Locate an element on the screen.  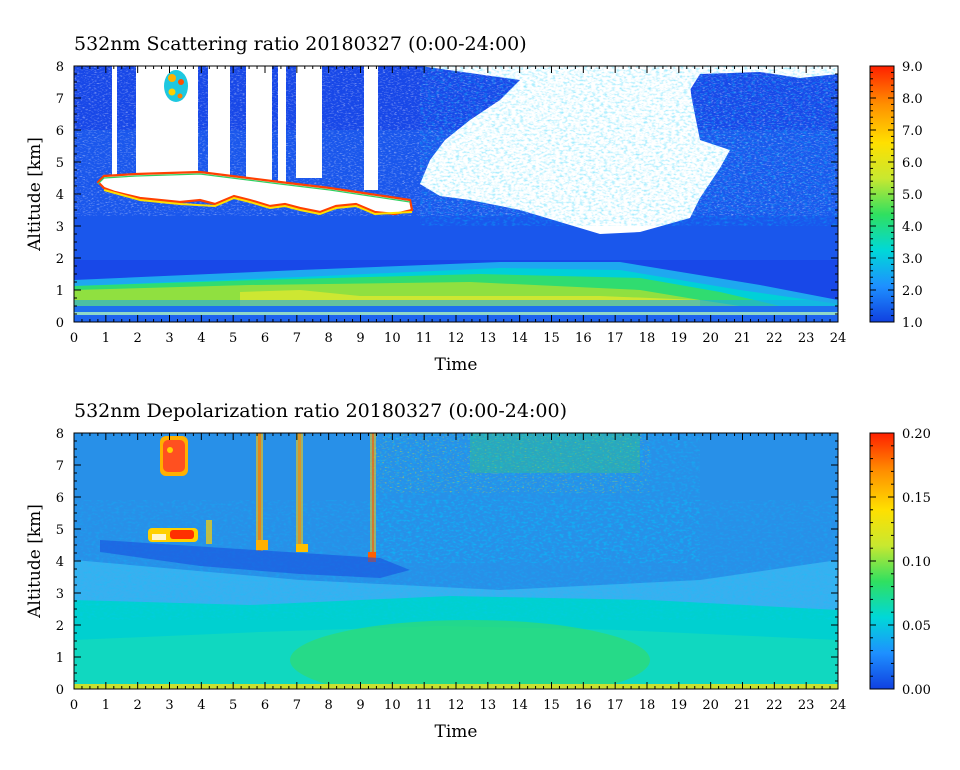
panel1-high-cloud is located at coordinates (176, 86).